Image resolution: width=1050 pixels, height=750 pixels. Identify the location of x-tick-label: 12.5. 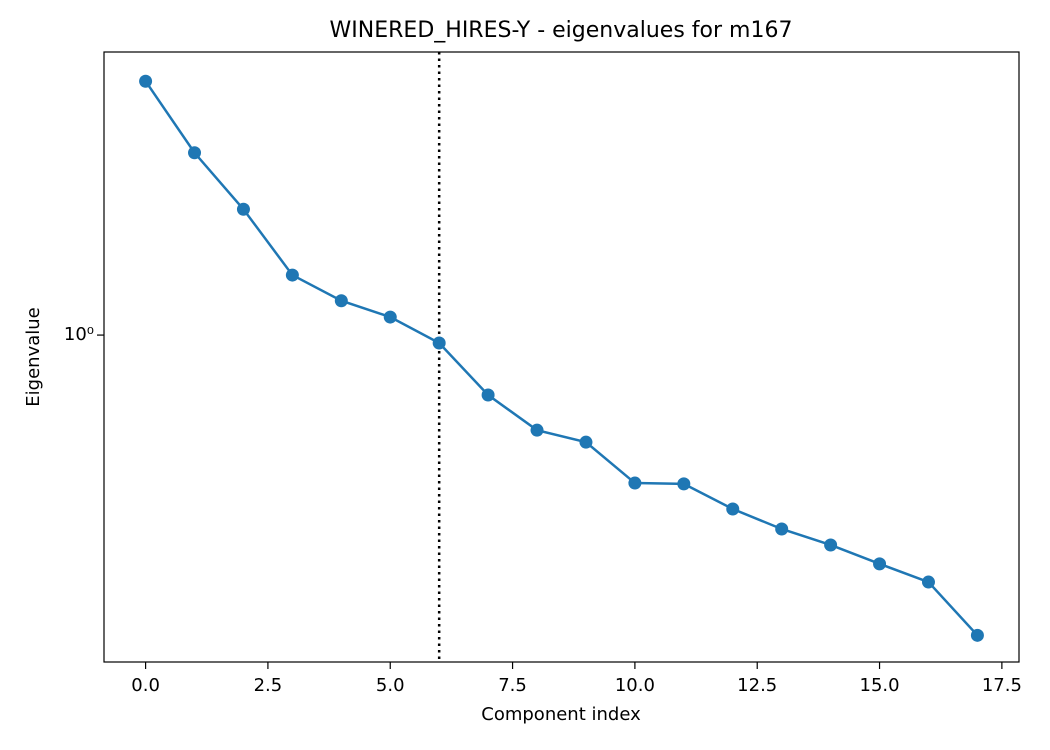
(757, 685).